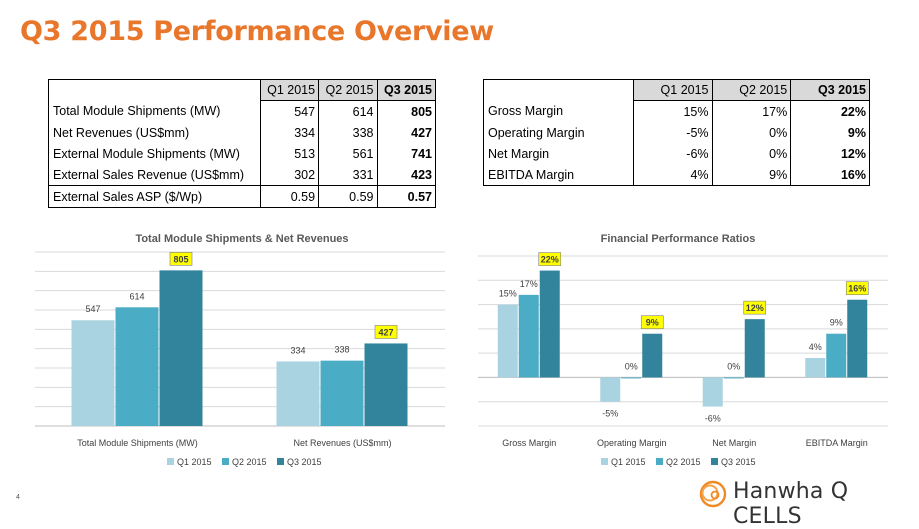 The image size is (919, 529). What do you see at coordinates (558, 132) in the screenshot?
I see `row-label: Operating Margin` at bounding box center [558, 132].